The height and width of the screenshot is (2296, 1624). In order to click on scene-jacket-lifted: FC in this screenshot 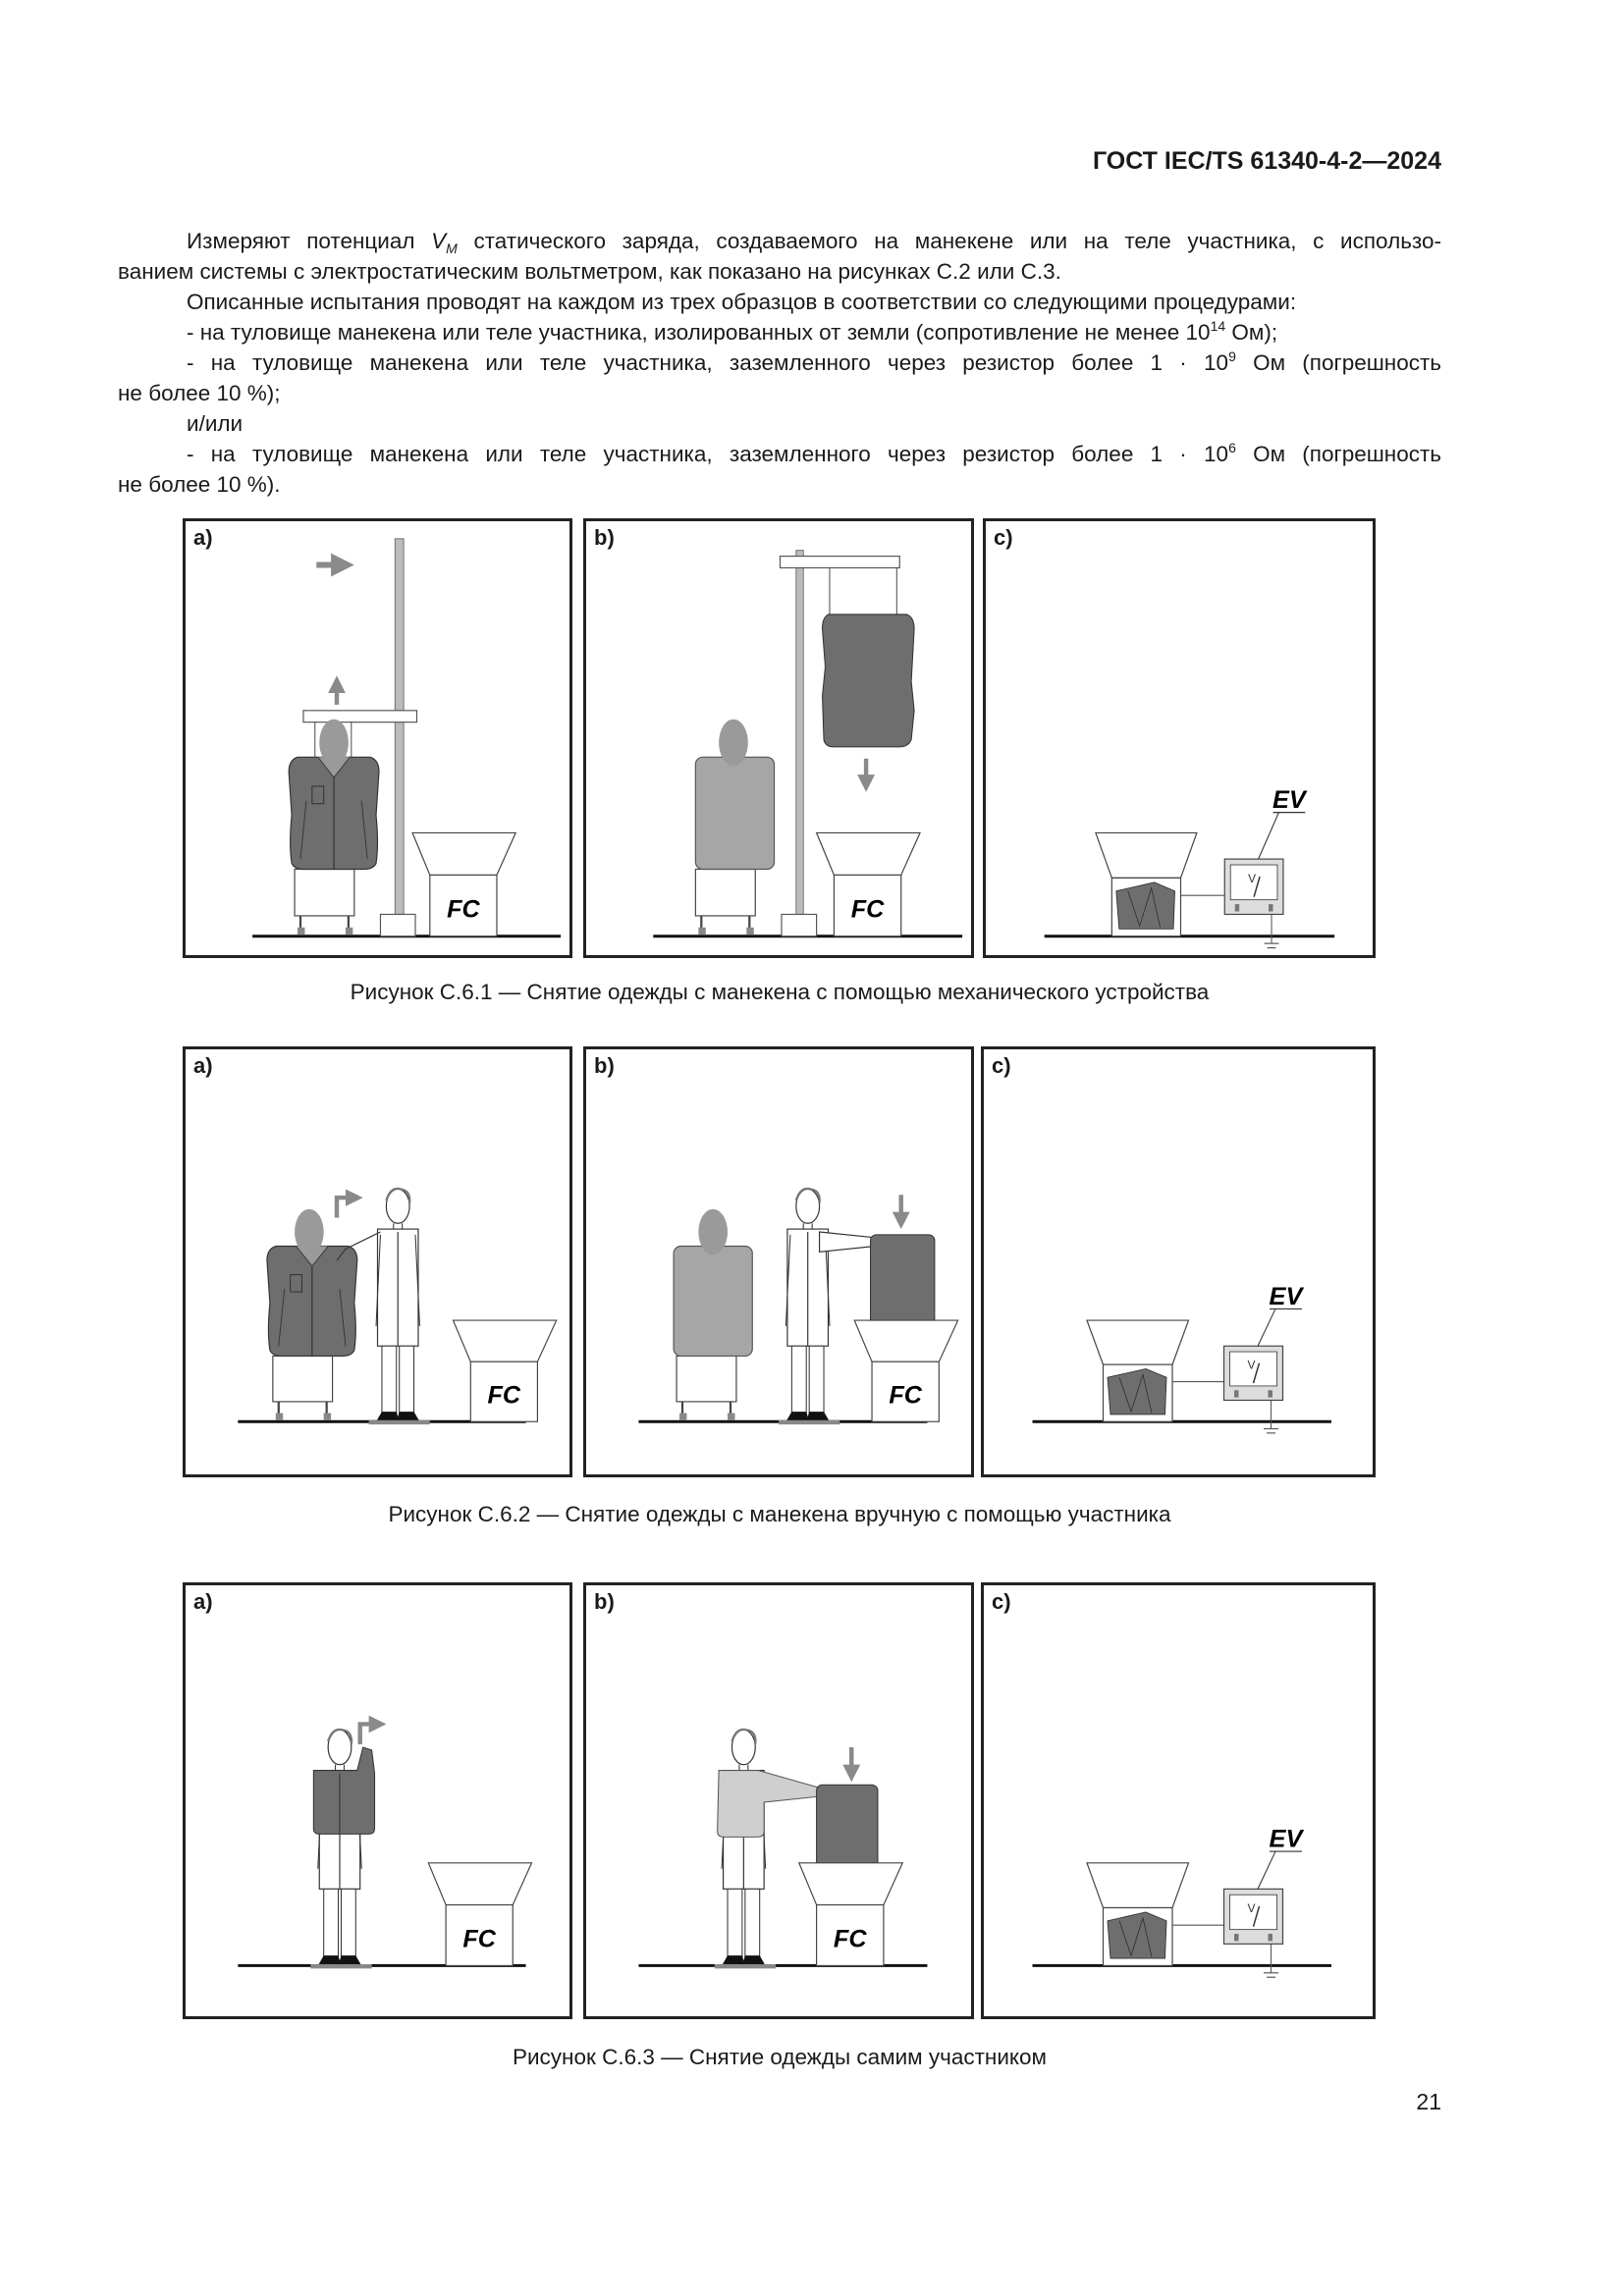, I will do `click(808, 744)`.